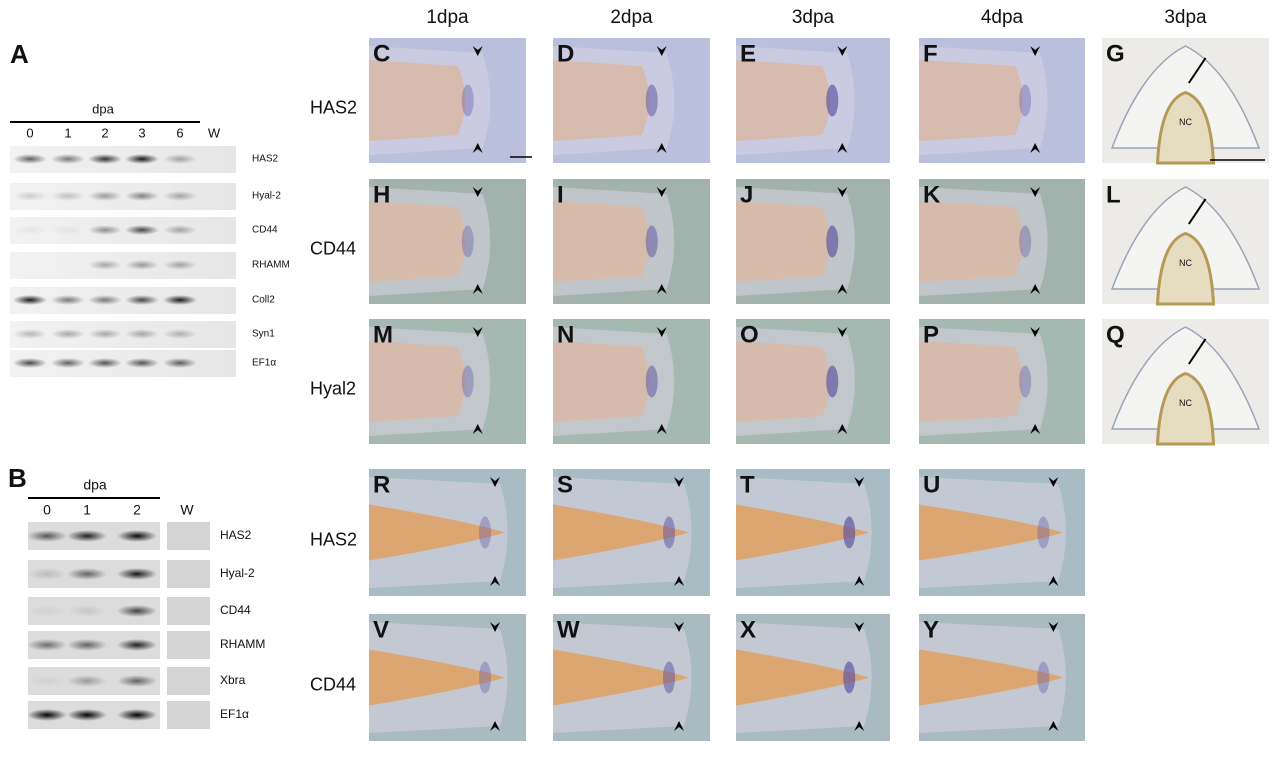 The width and height of the screenshot is (1280, 762). I want to click on panel-letter: G, so click(1115, 53).